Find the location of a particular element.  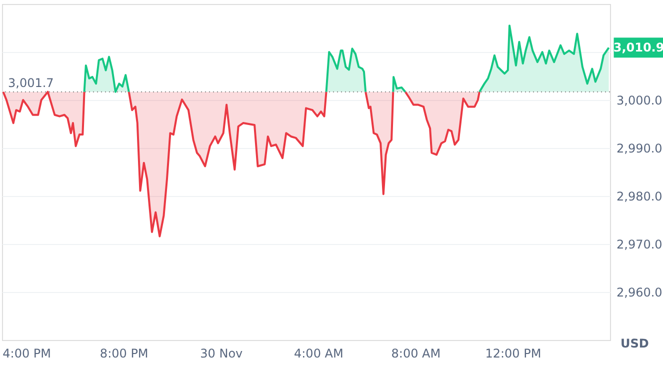

y-axis-title: USD is located at coordinates (634, 343).